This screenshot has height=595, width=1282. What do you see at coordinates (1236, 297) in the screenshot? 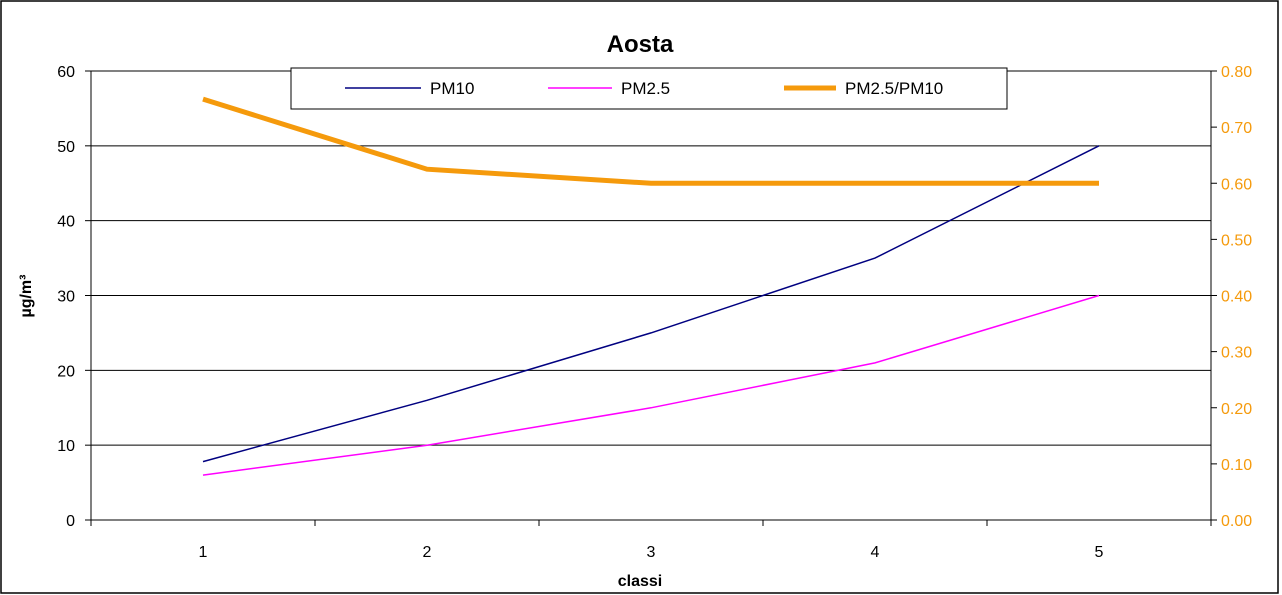
I see `right-tick-label: 0.40` at bounding box center [1236, 297].